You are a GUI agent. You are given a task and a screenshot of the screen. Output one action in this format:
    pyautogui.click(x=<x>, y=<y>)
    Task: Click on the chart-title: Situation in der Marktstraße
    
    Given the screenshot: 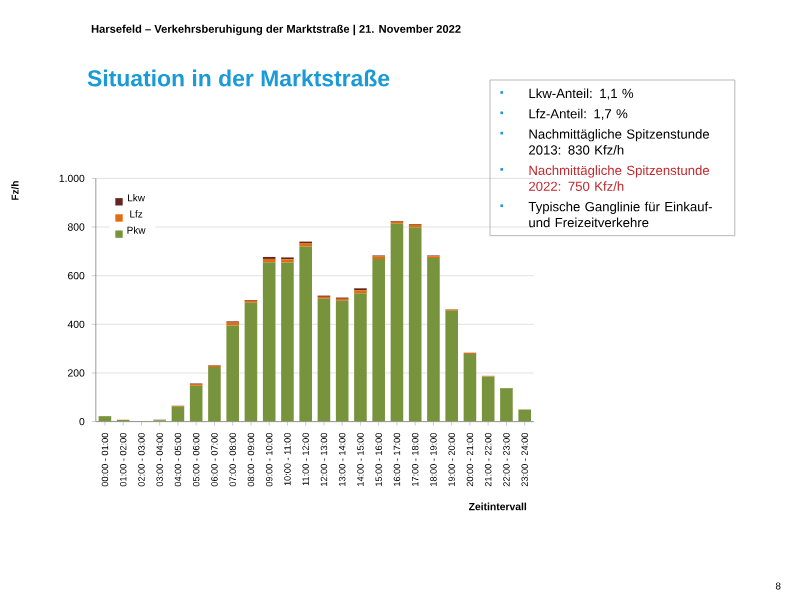 What is the action you would take?
    pyautogui.click(x=238, y=78)
    